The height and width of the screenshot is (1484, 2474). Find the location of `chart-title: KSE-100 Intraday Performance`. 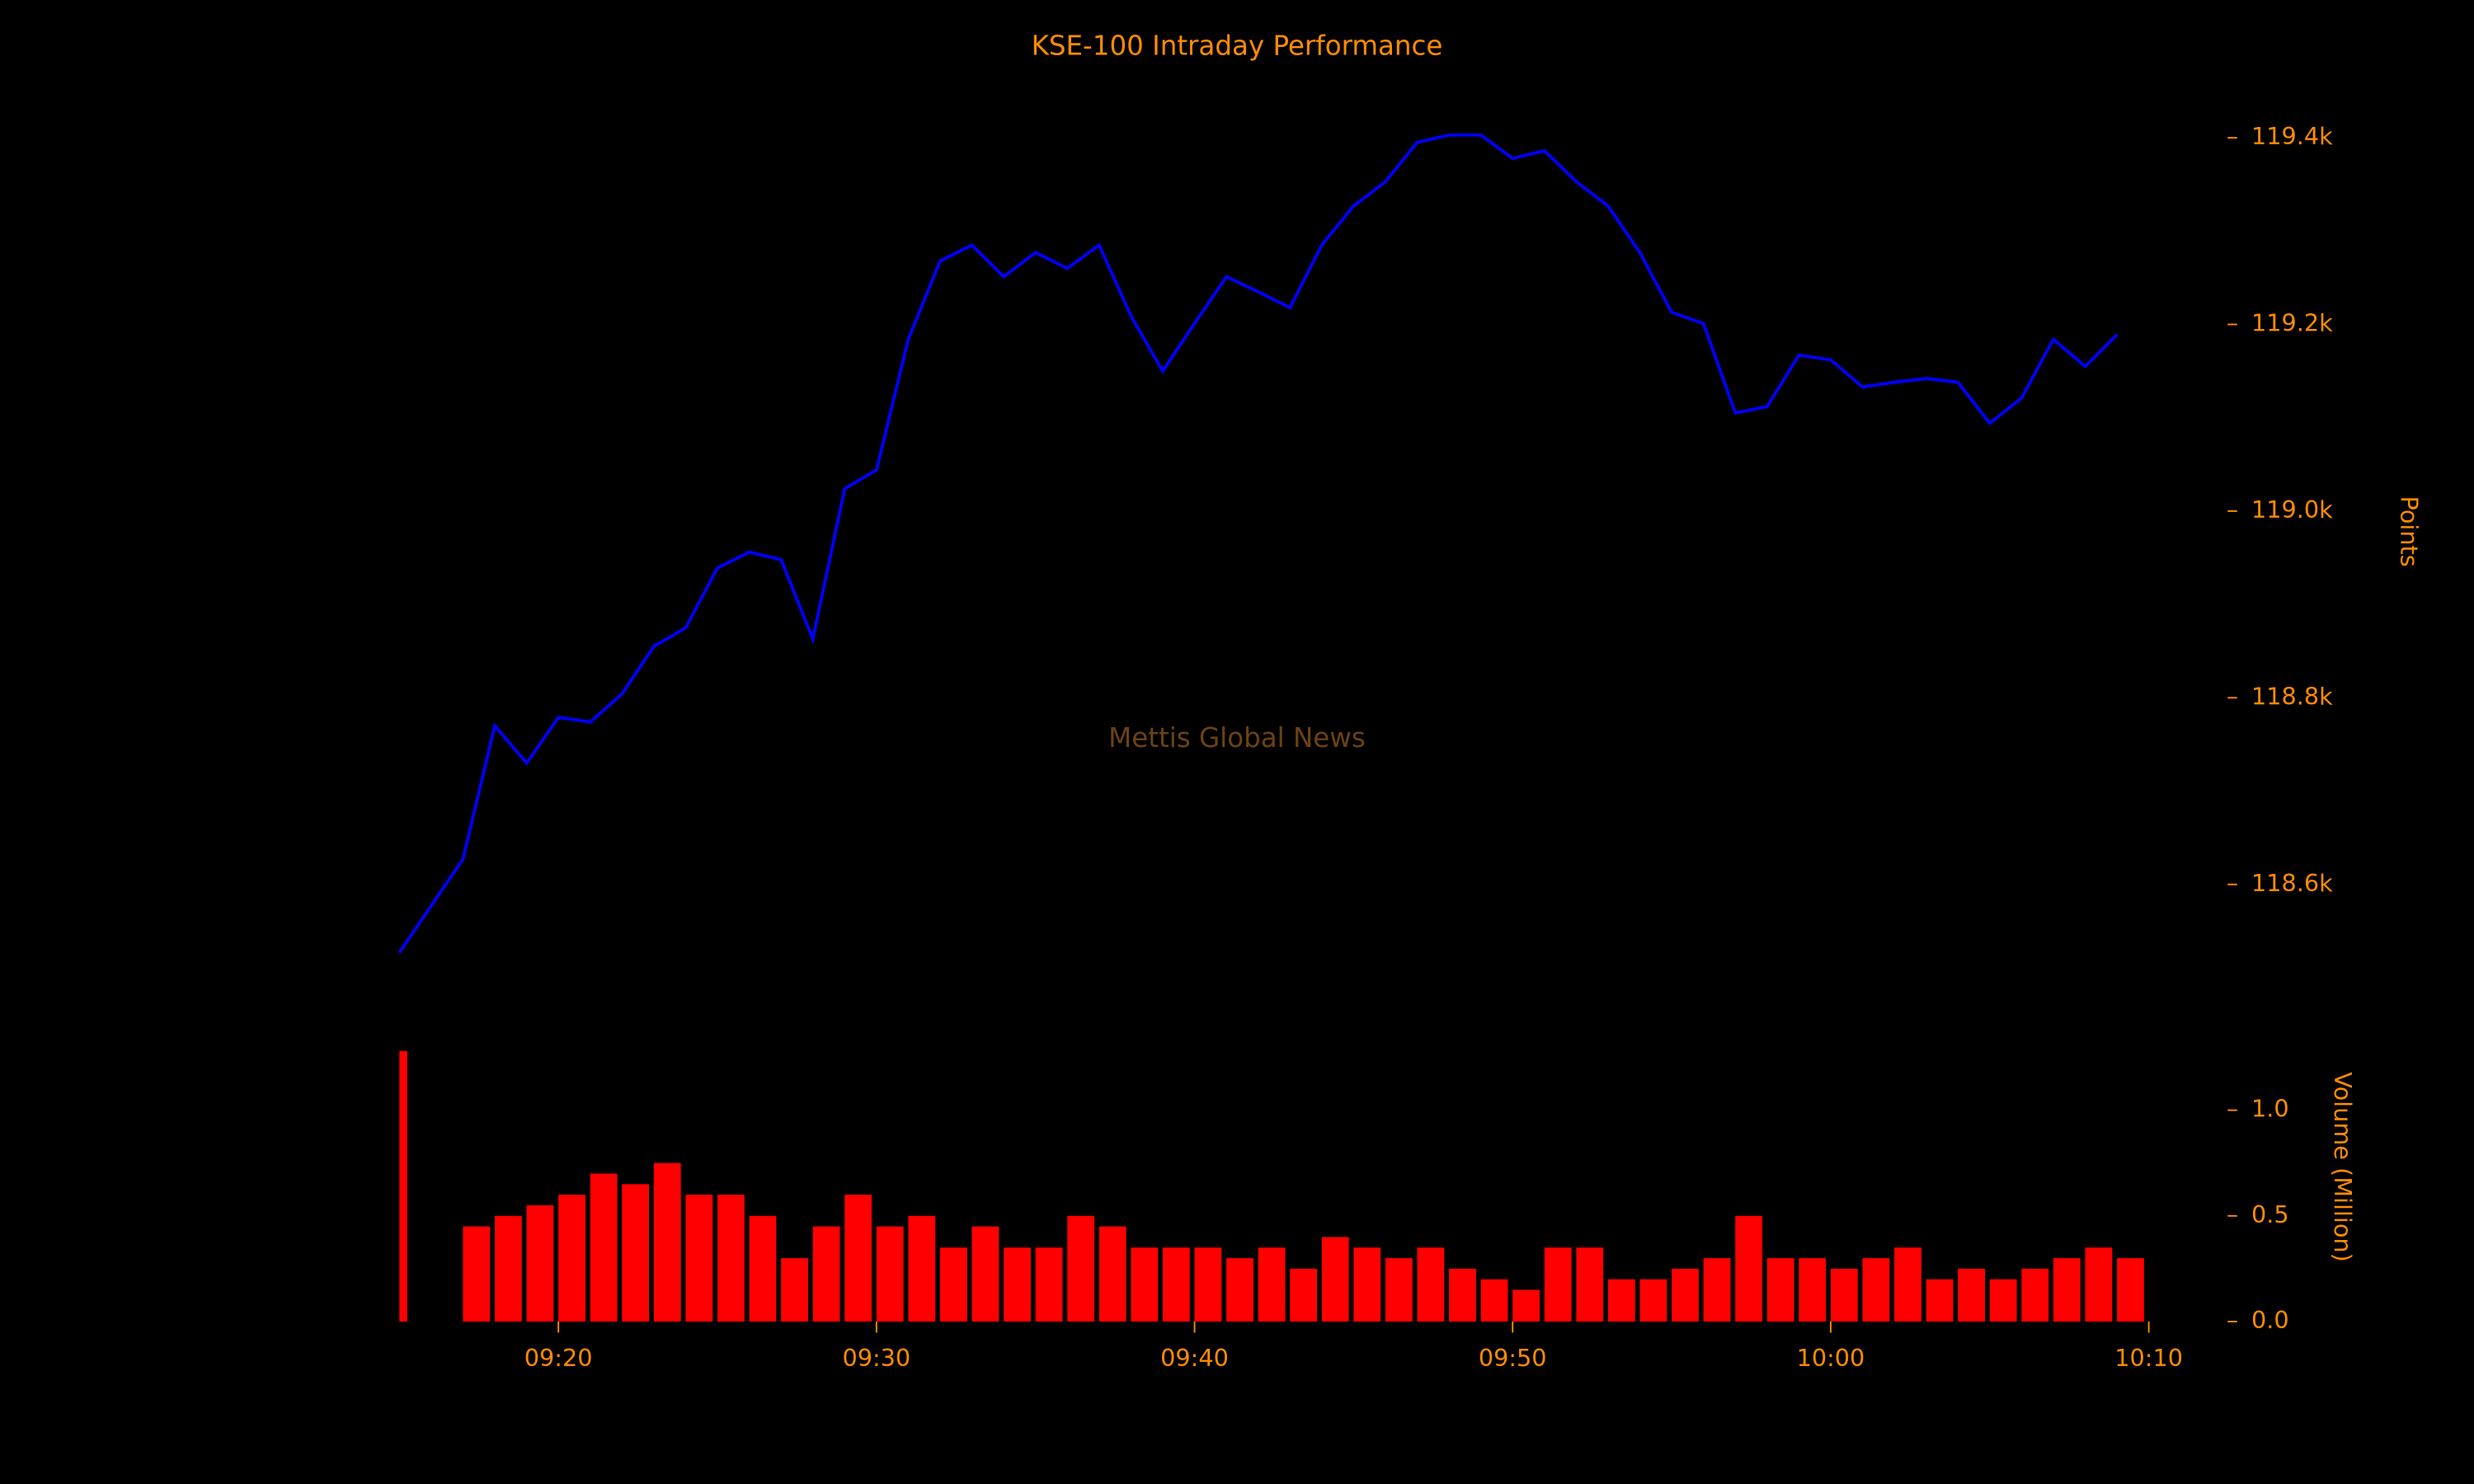

chart-title: KSE-100 Intraday Performance is located at coordinates (1237, 45).